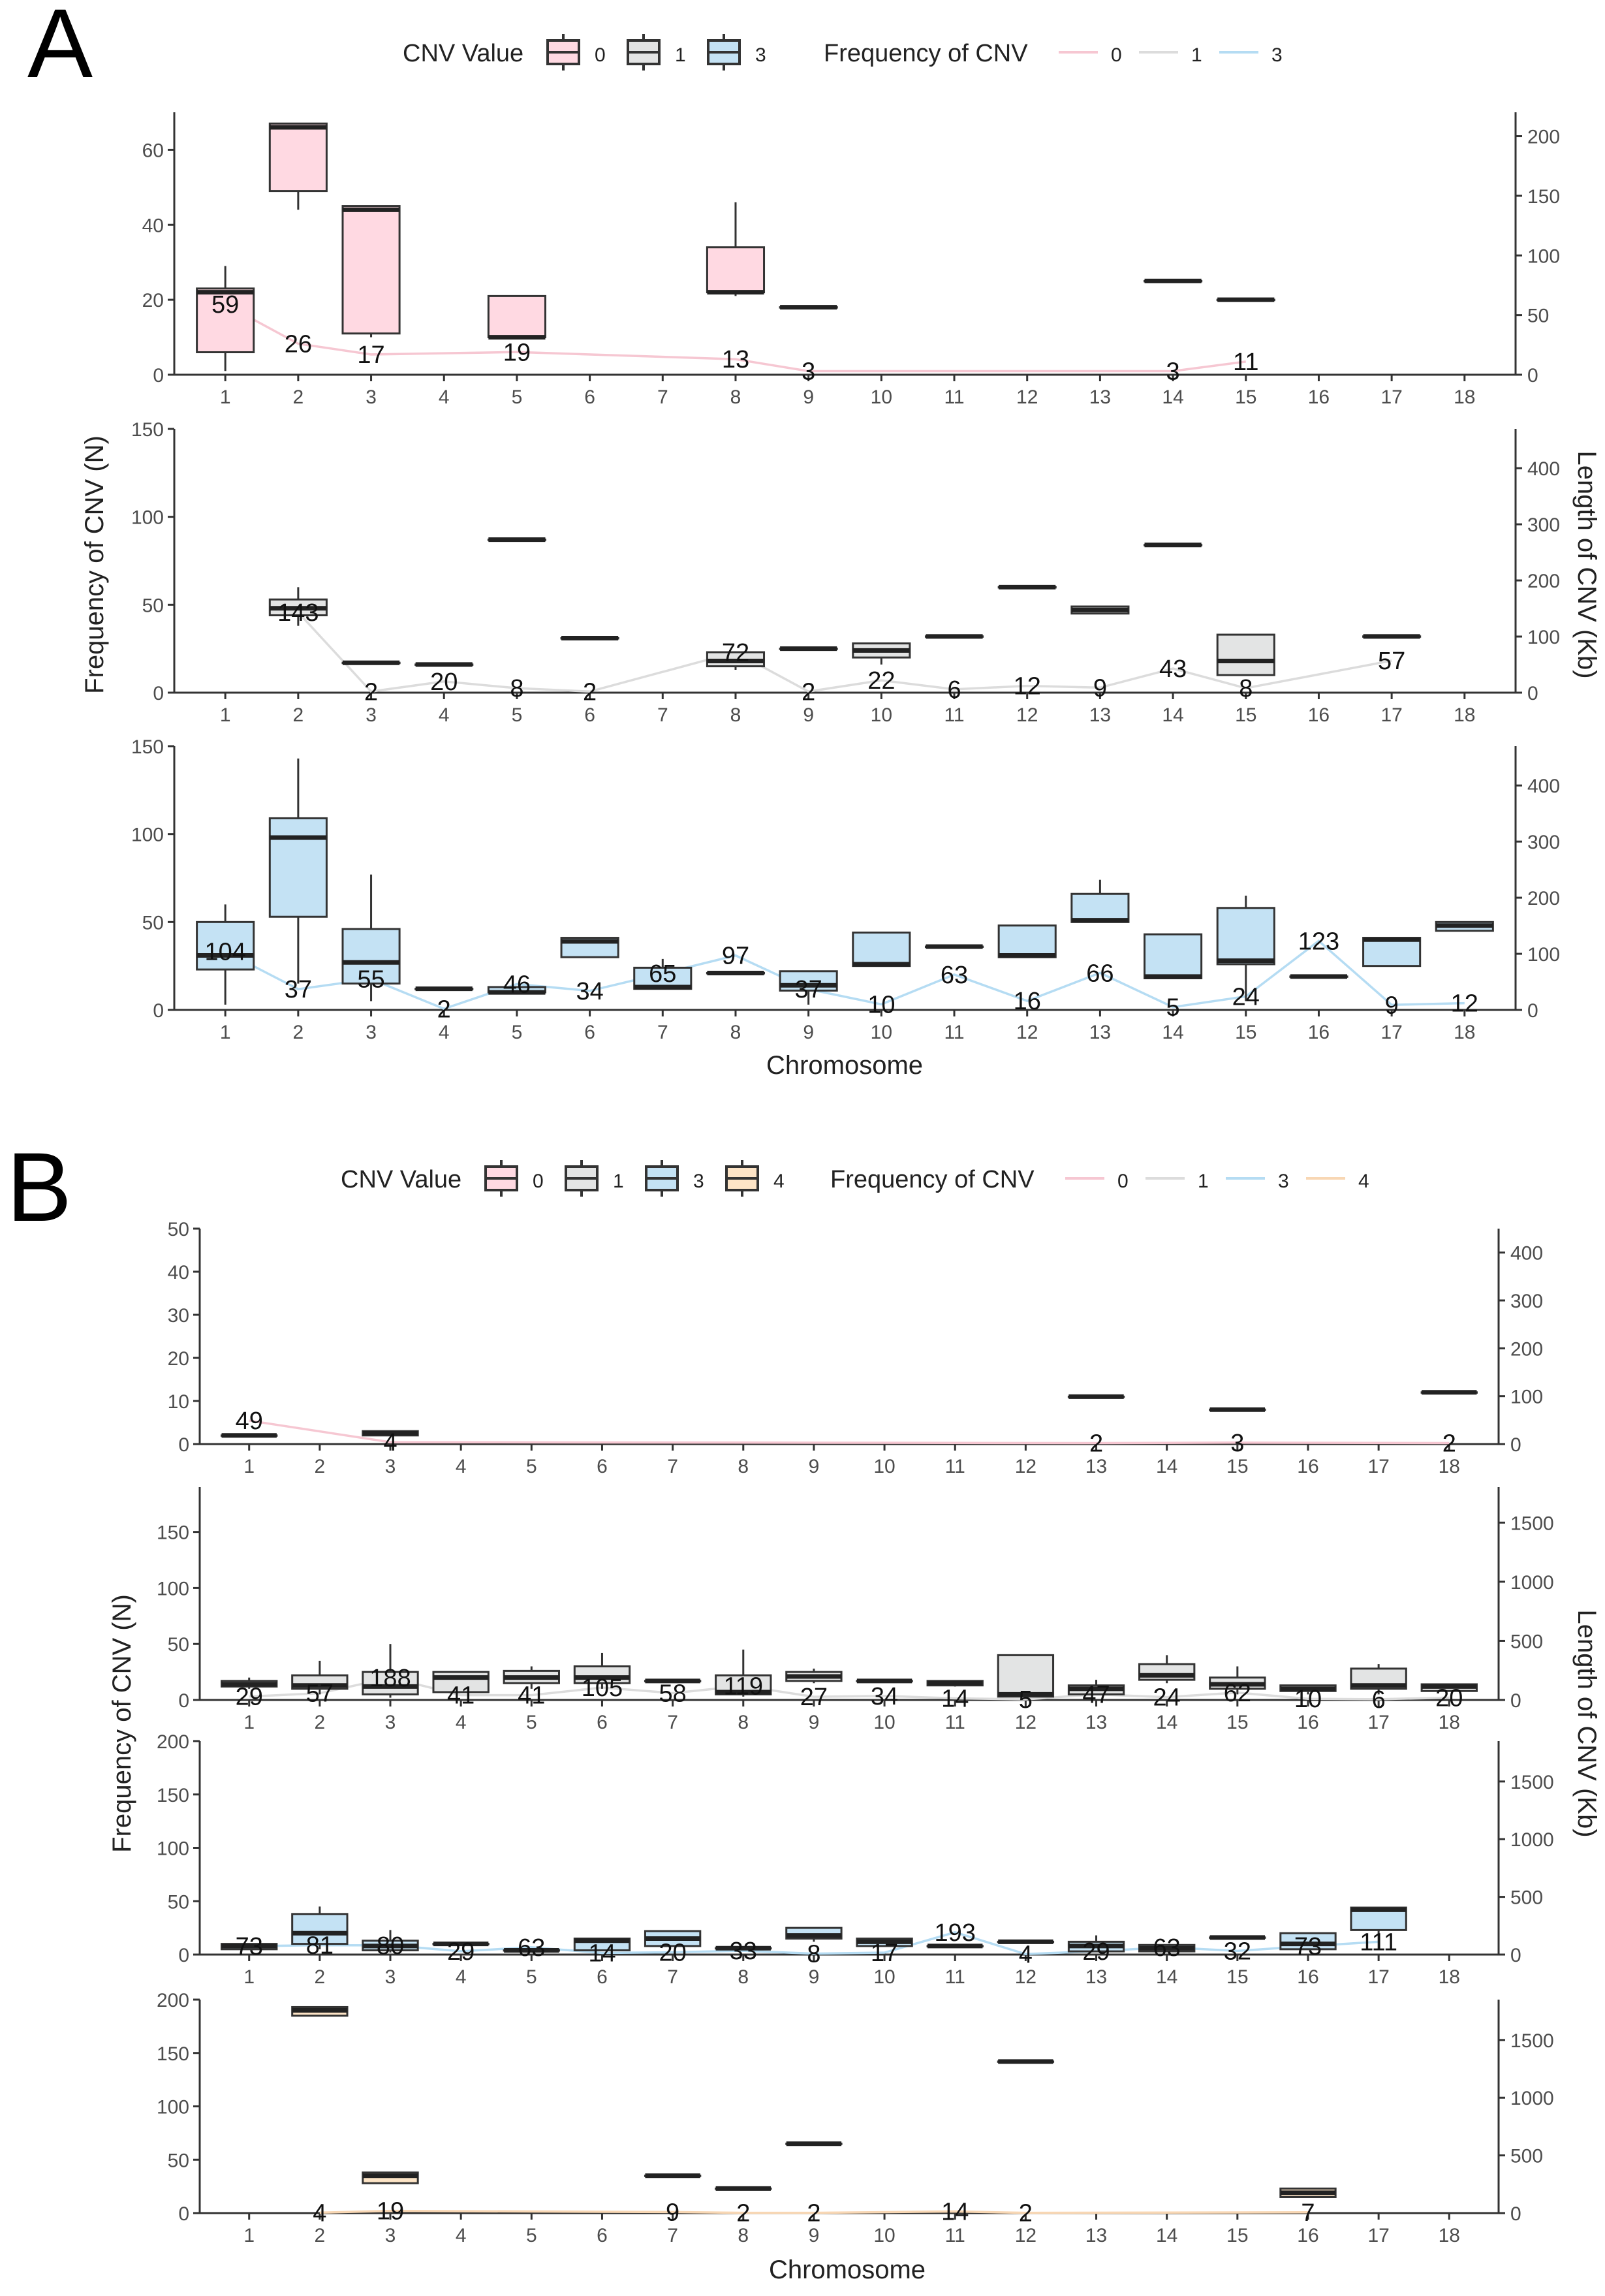  Describe the element at coordinates (298, 344) in the screenshot. I see `frequency-label: 26` at that location.